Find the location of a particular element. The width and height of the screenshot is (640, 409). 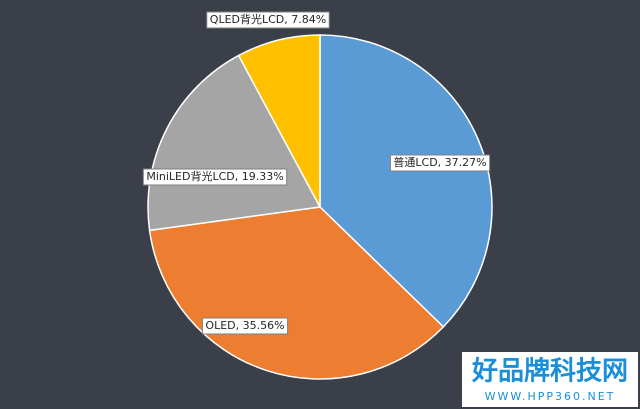

data-label: MiniLED背光LCD, 19.33% is located at coordinates (215, 177).